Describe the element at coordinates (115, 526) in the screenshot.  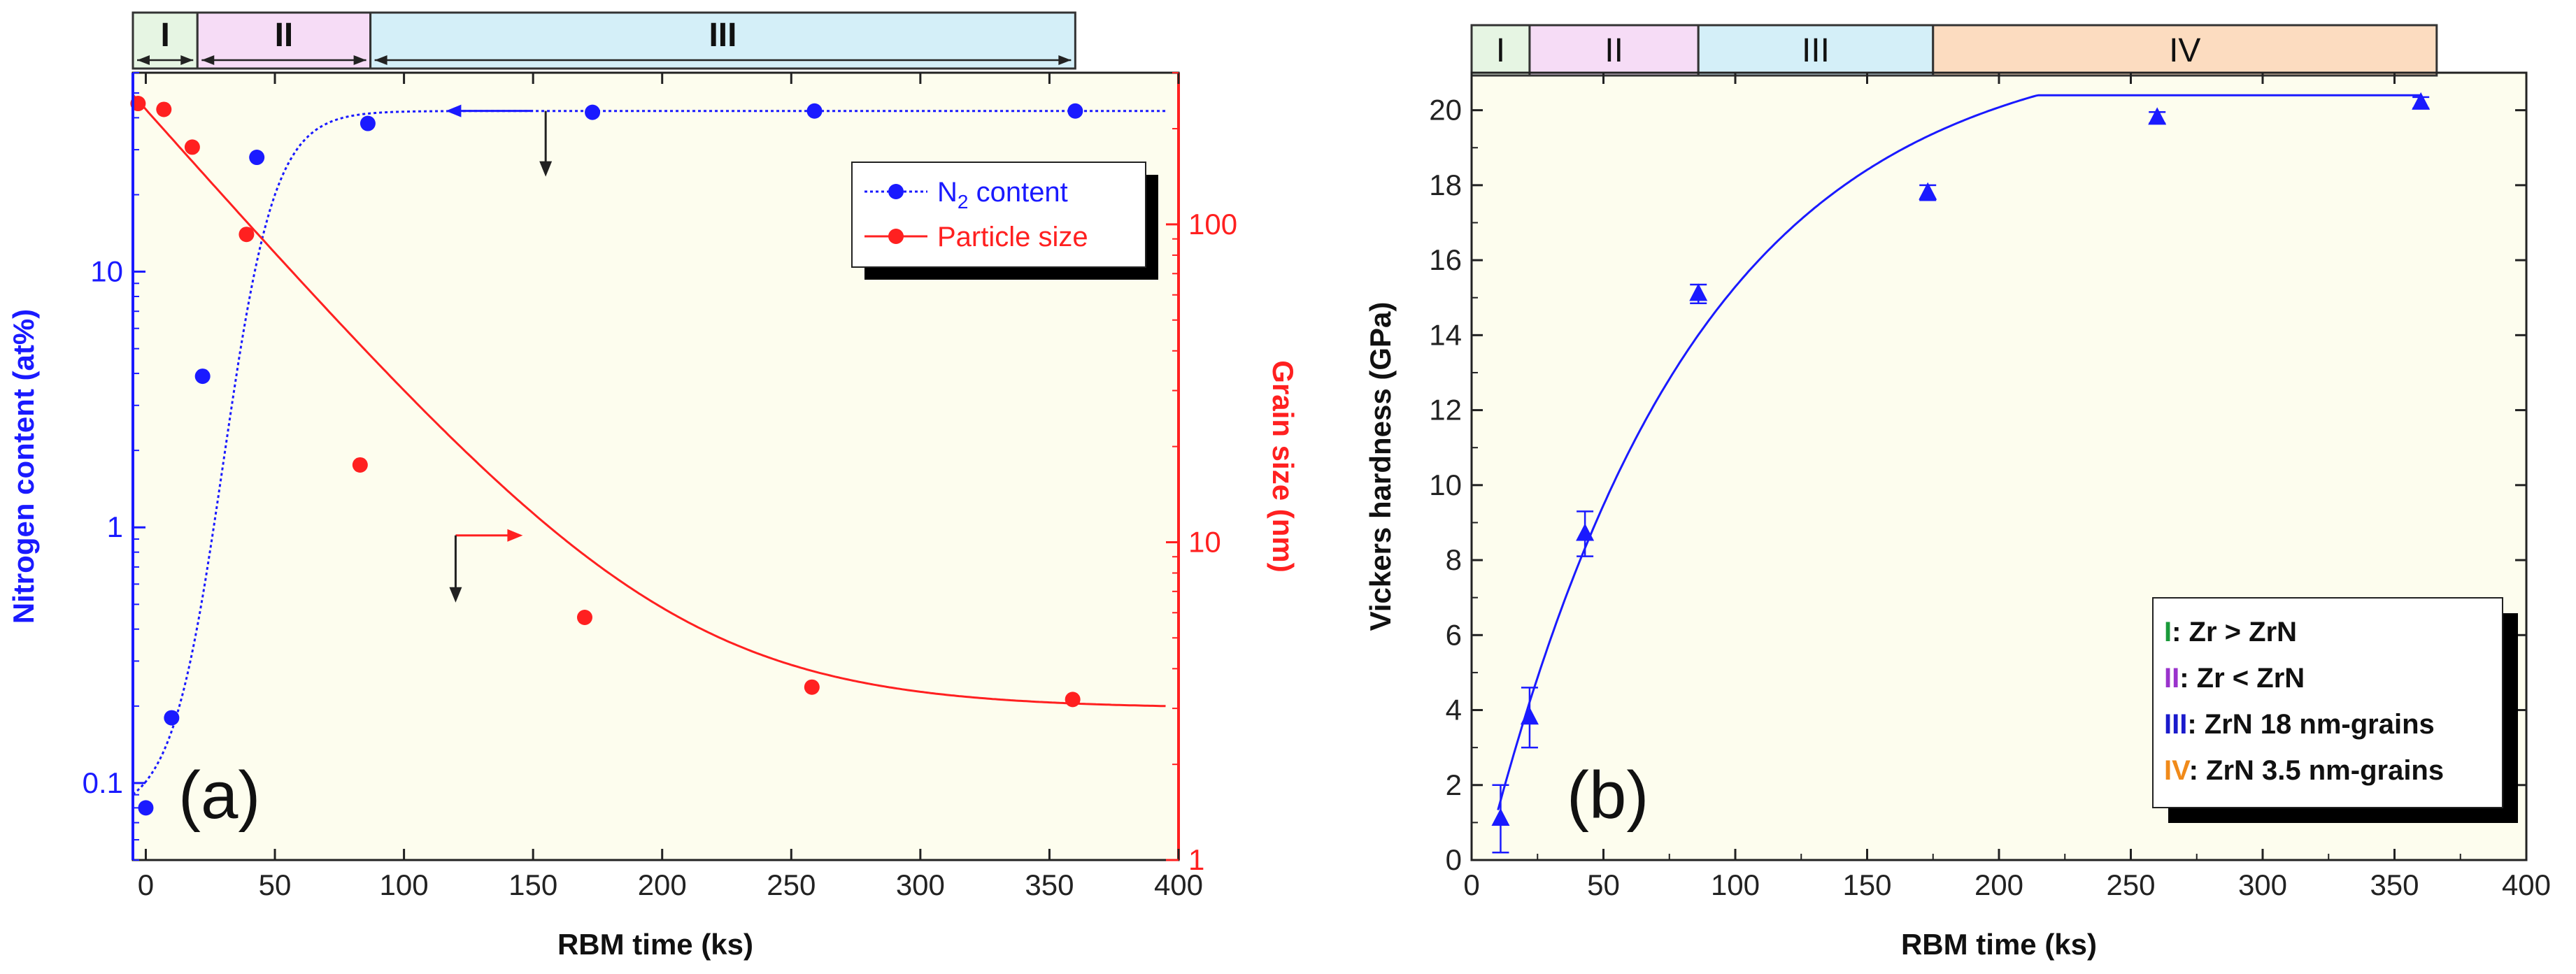
I see `y-tick-label-a: 1` at that location.